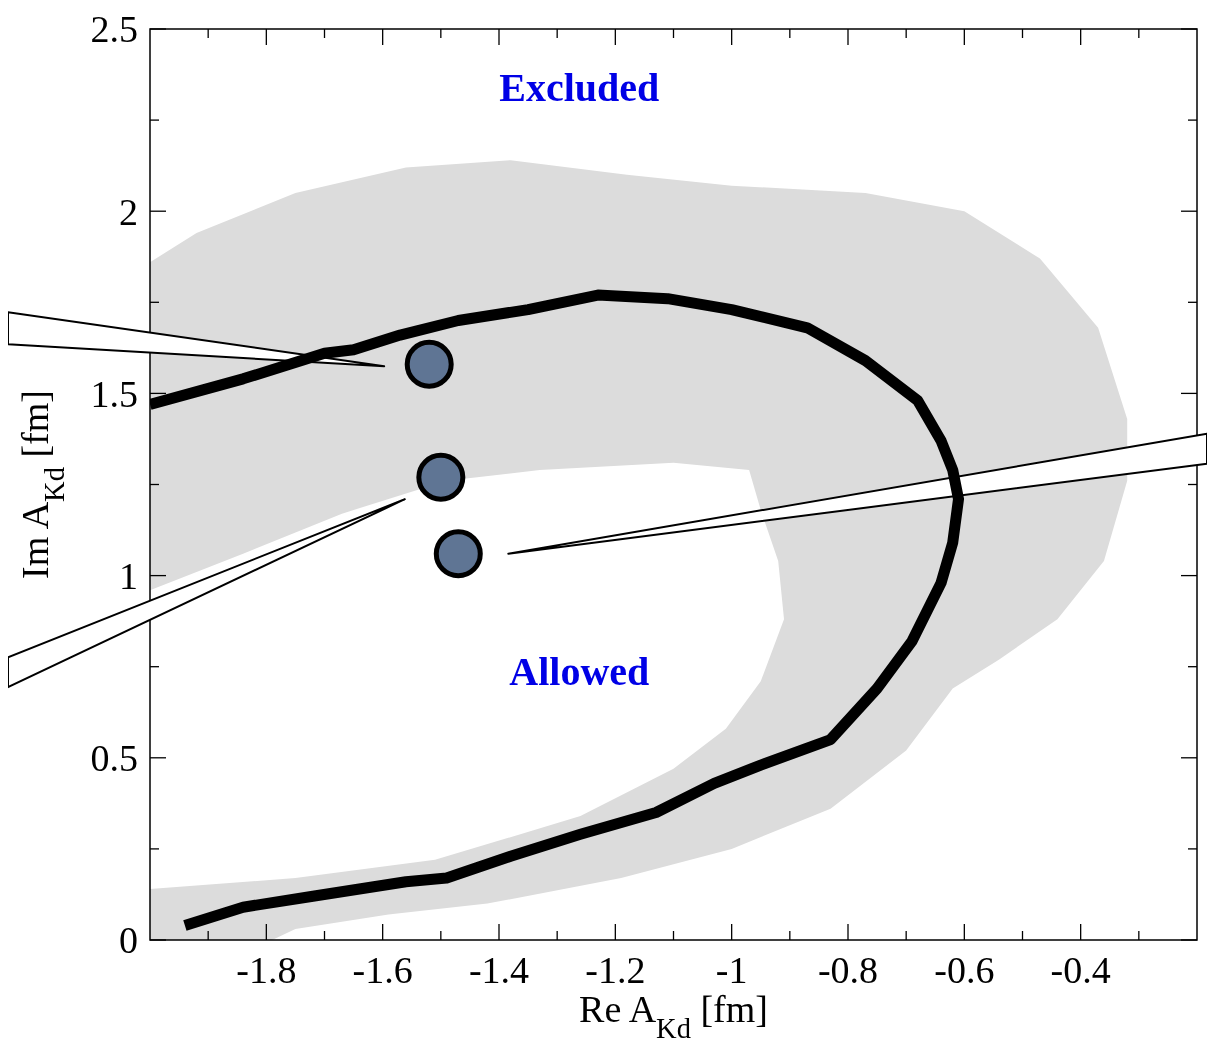 The height and width of the screenshot is (1041, 1215). What do you see at coordinates (579, 87) in the screenshot?
I see `annotation: Excluded` at bounding box center [579, 87].